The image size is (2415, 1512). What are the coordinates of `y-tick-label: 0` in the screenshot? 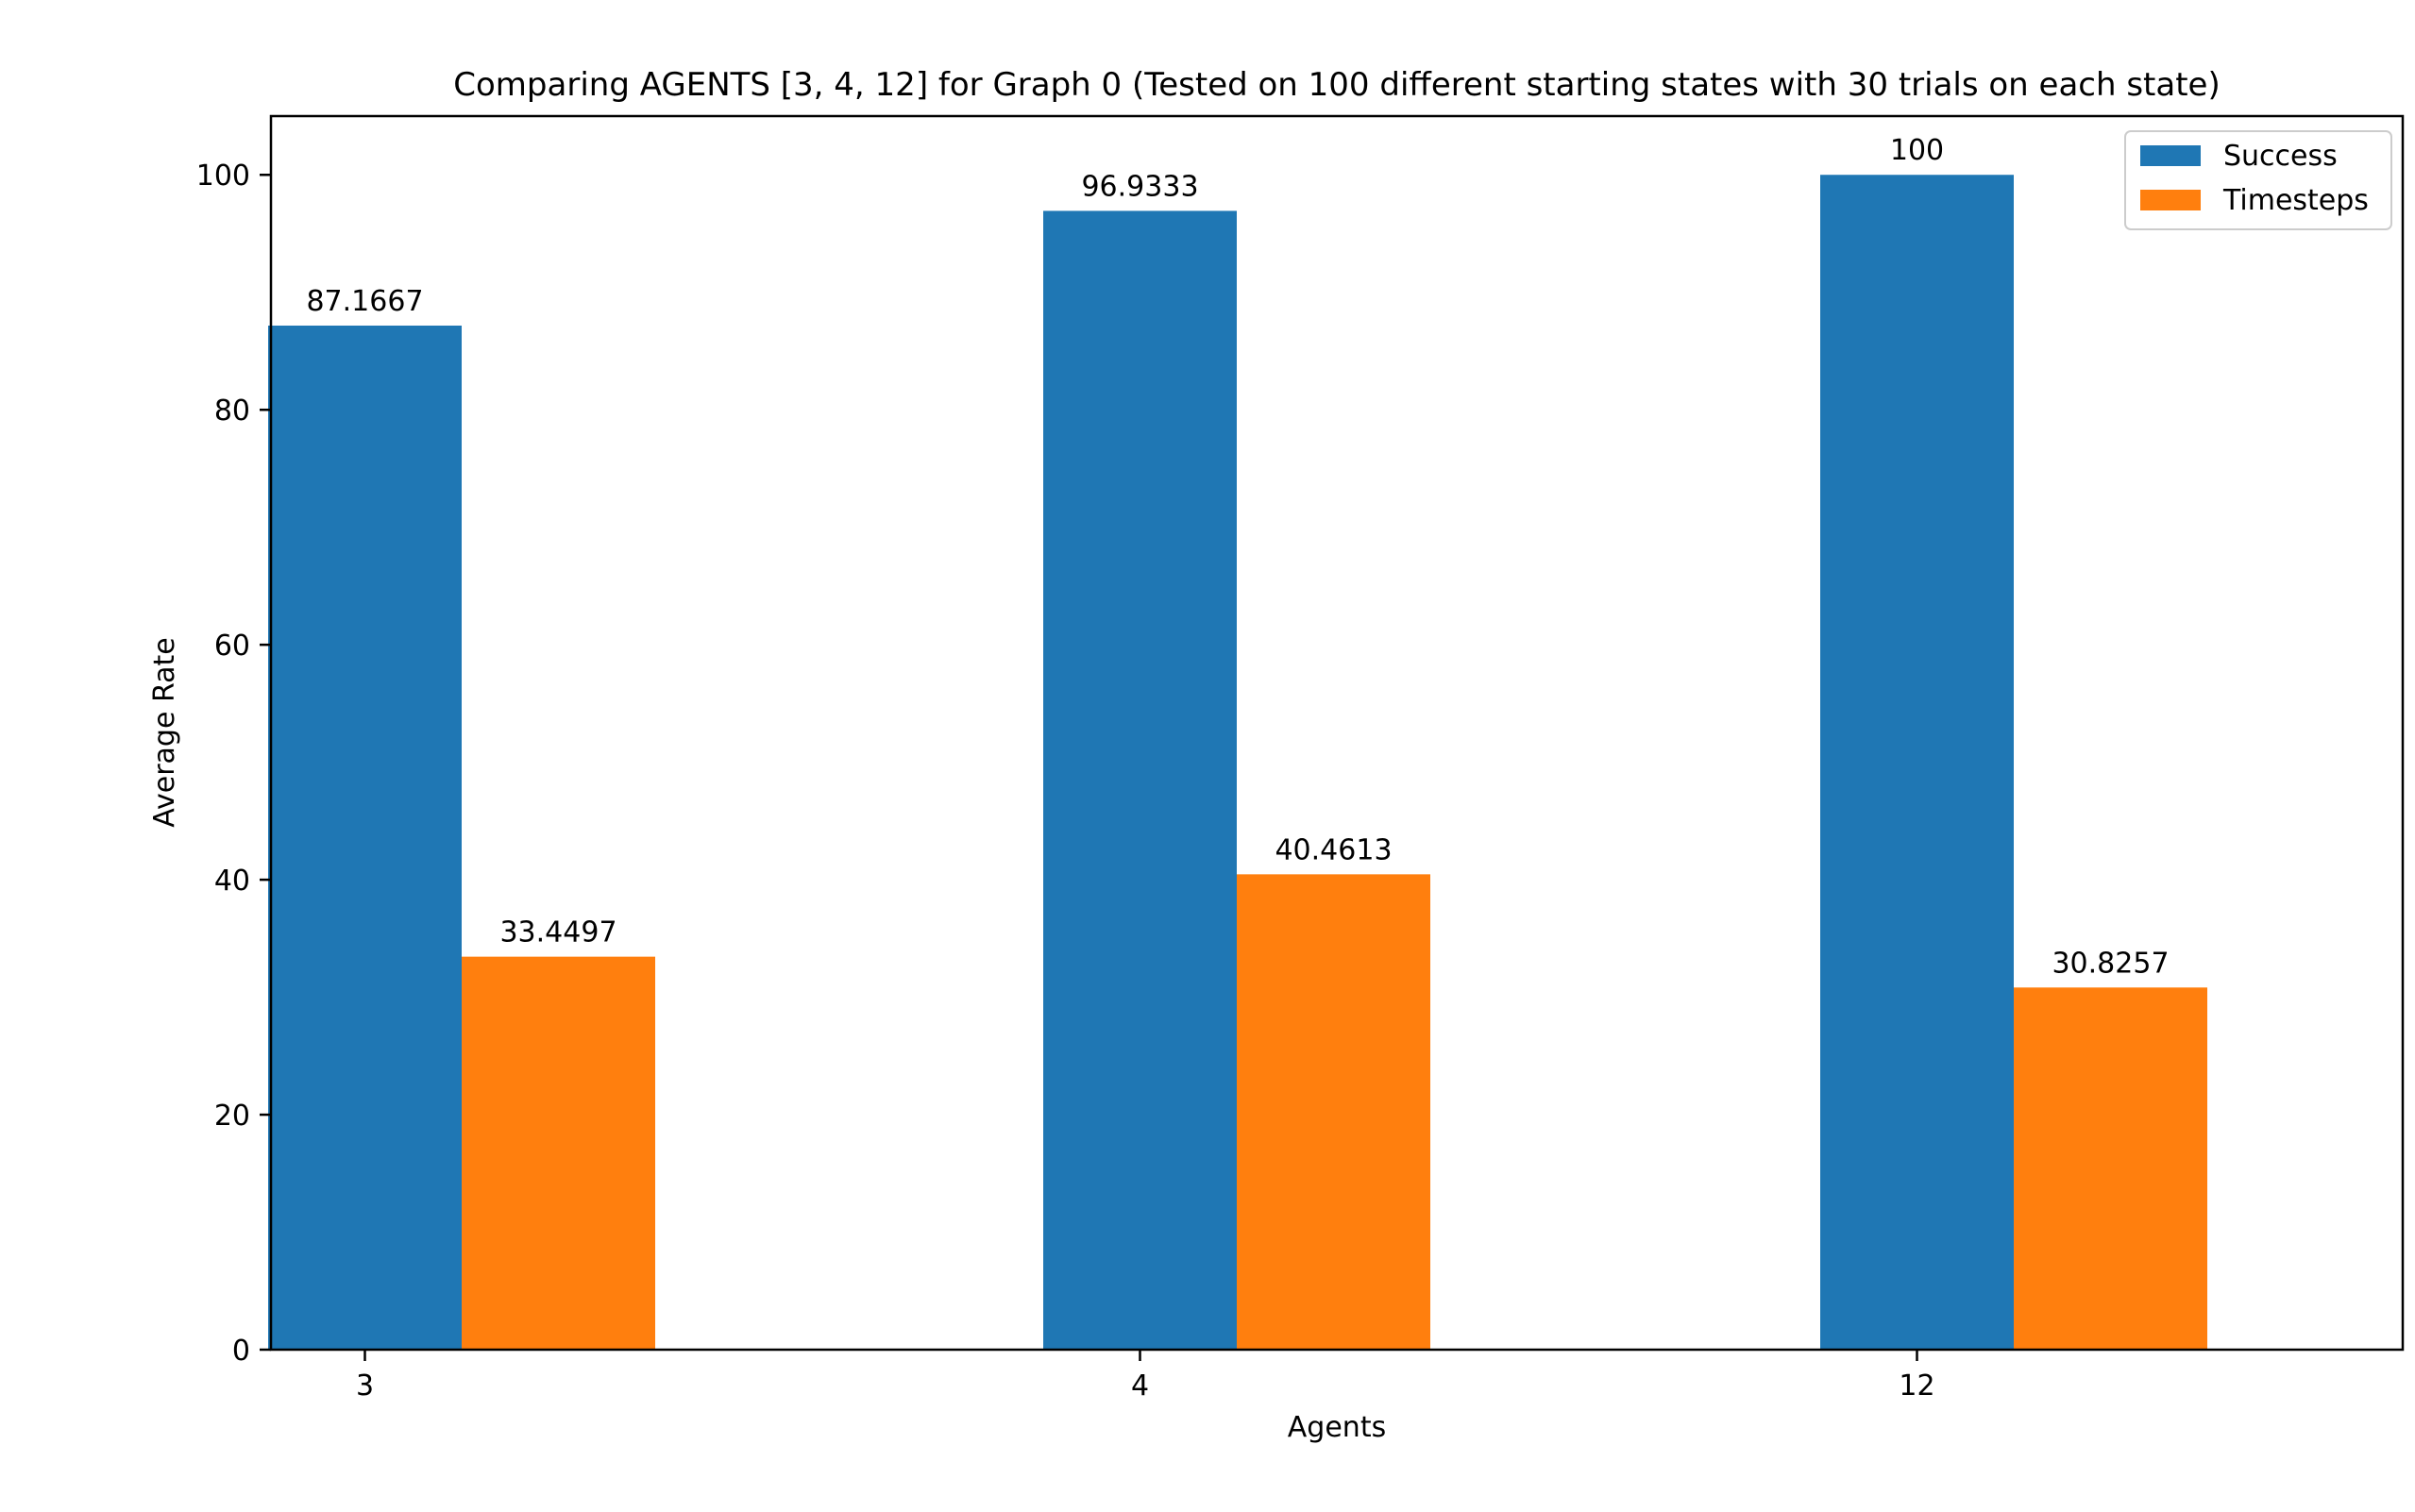 It's located at (241, 1351).